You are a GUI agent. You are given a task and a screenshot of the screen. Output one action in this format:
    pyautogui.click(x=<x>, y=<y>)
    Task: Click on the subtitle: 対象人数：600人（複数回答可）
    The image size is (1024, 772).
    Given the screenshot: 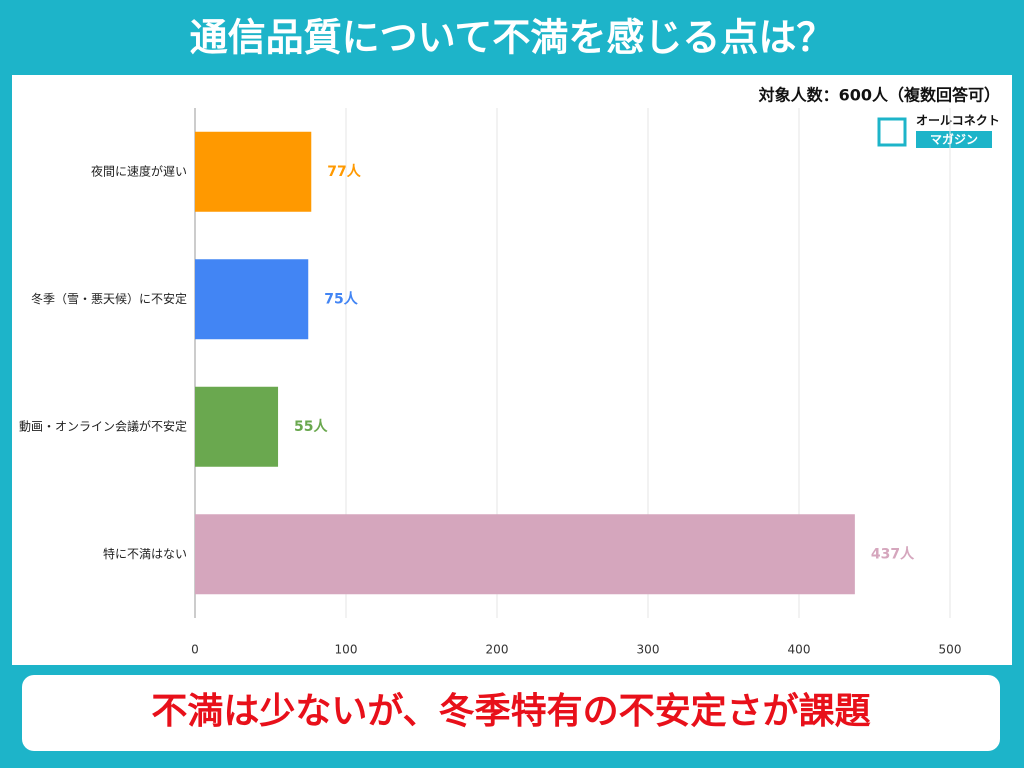 What is the action you would take?
    pyautogui.click(x=879, y=95)
    